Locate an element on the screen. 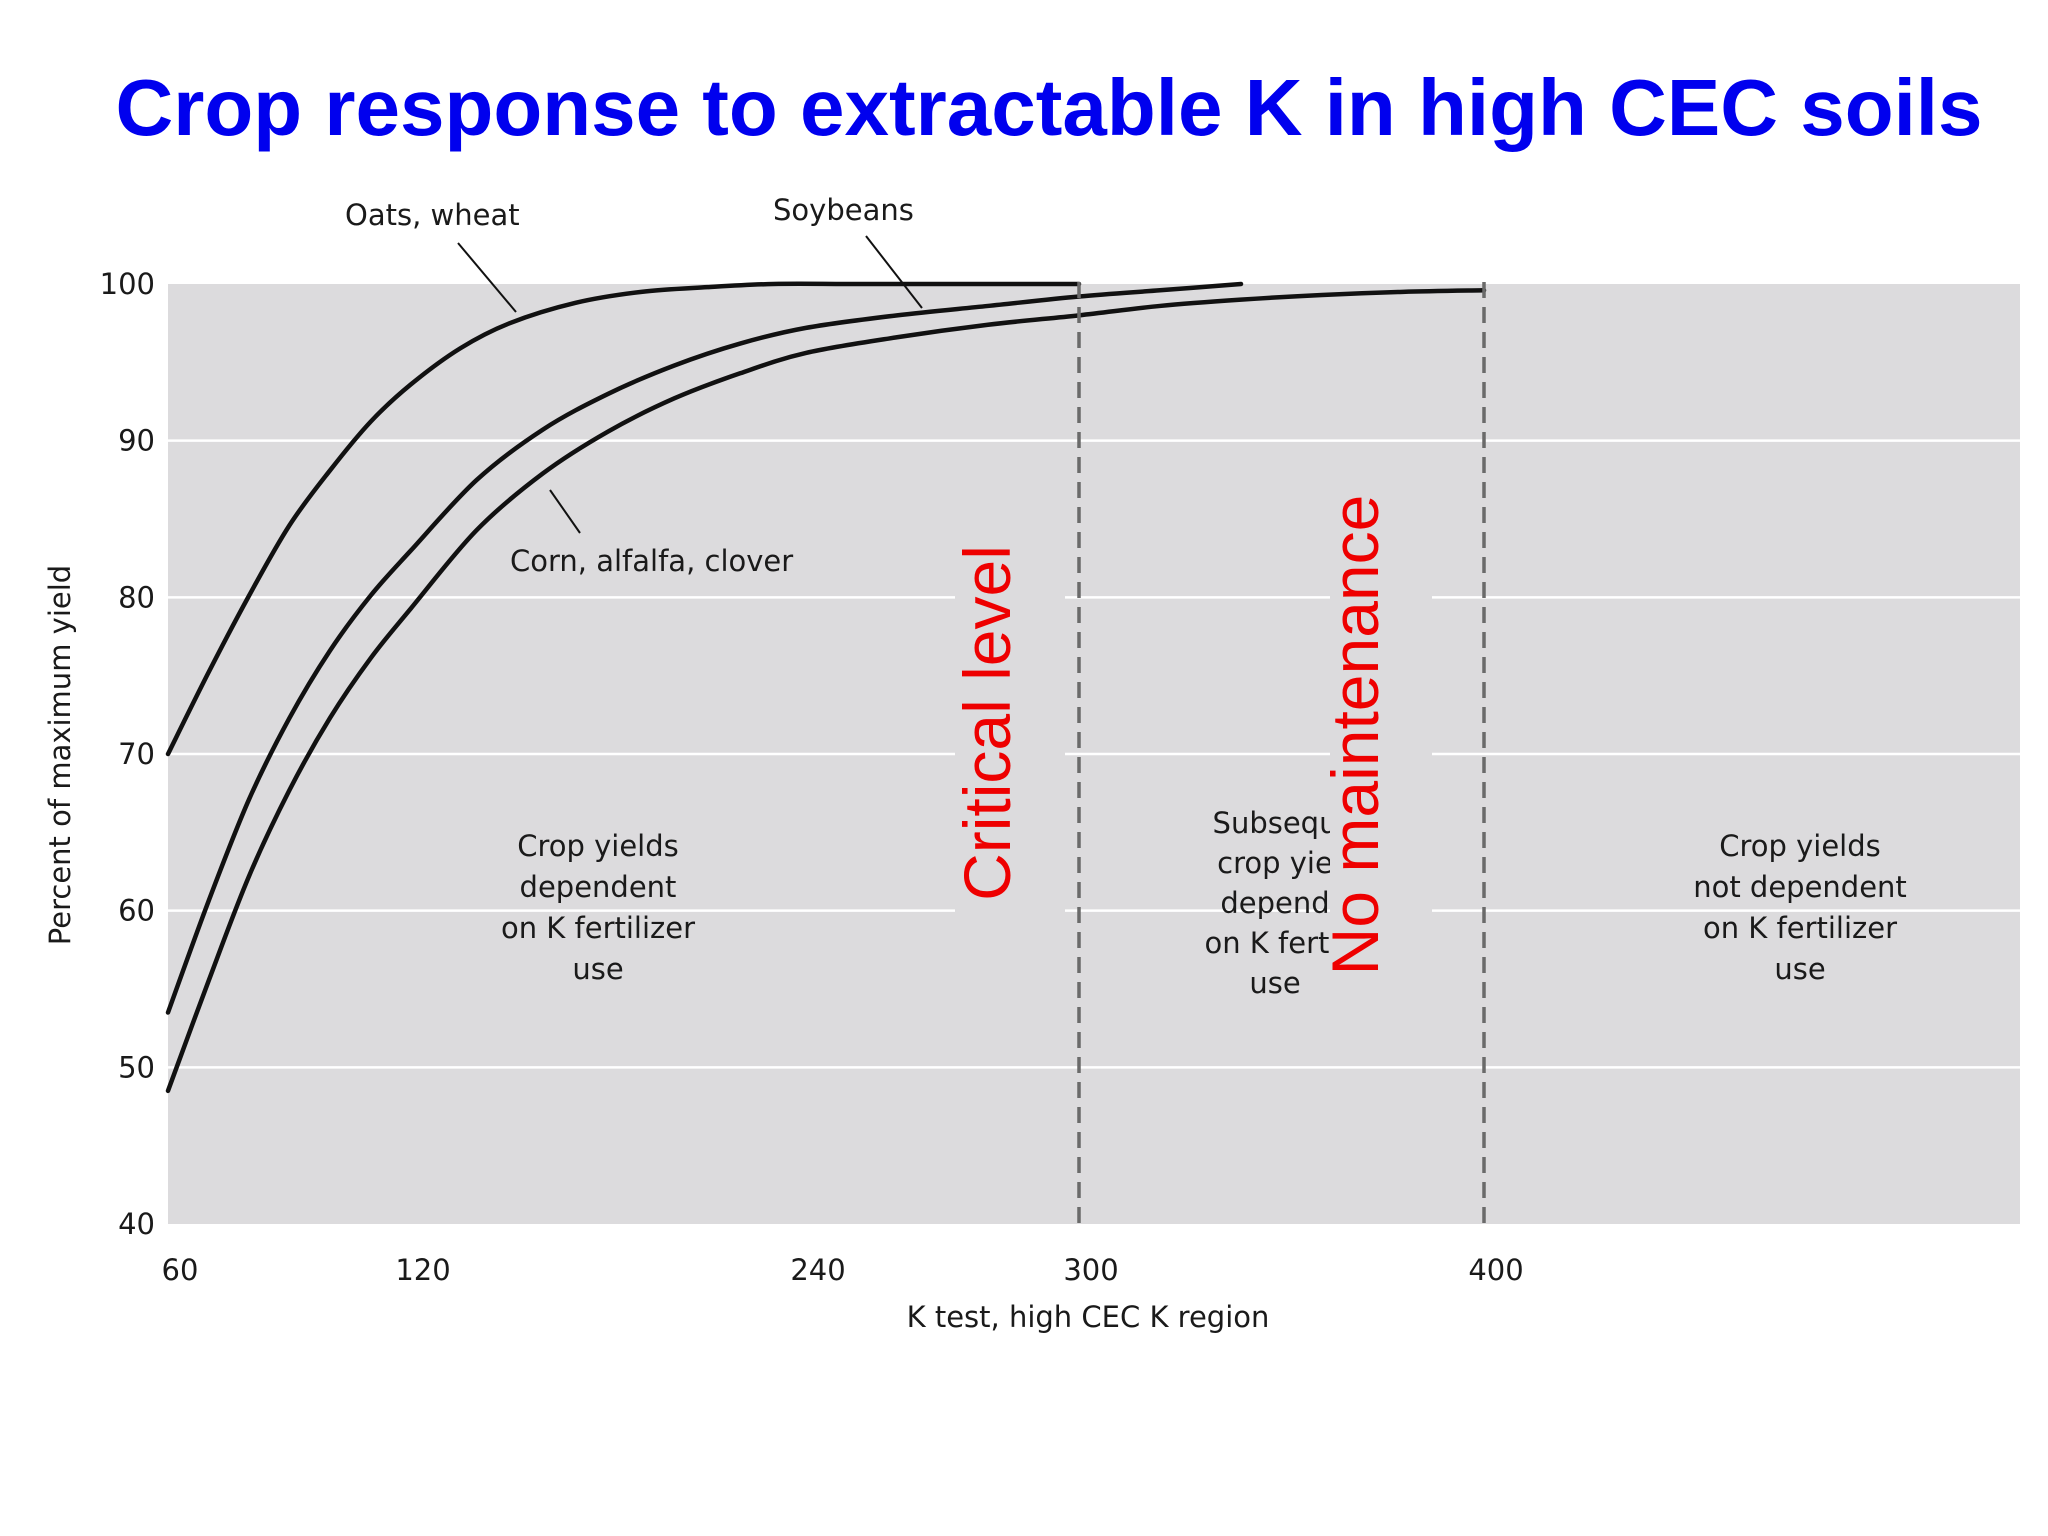 This screenshot has width=2048, height=1536. series-label: Oats, wheat is located at coordinates (432, 215).